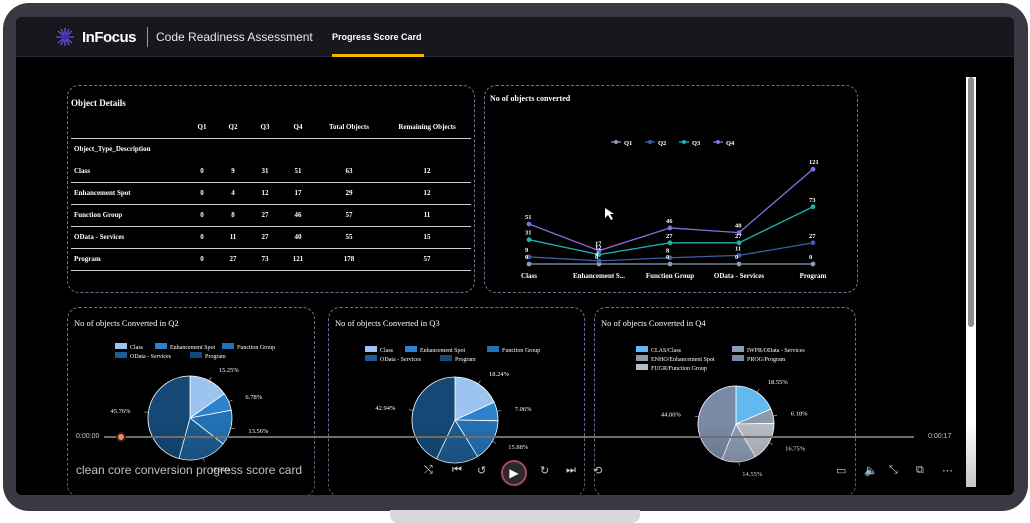  What do you see at coordinates (112, 149) in the screenshot?
I see `type-header-label: Object_Type_Description` at bounding box center [112, 149].